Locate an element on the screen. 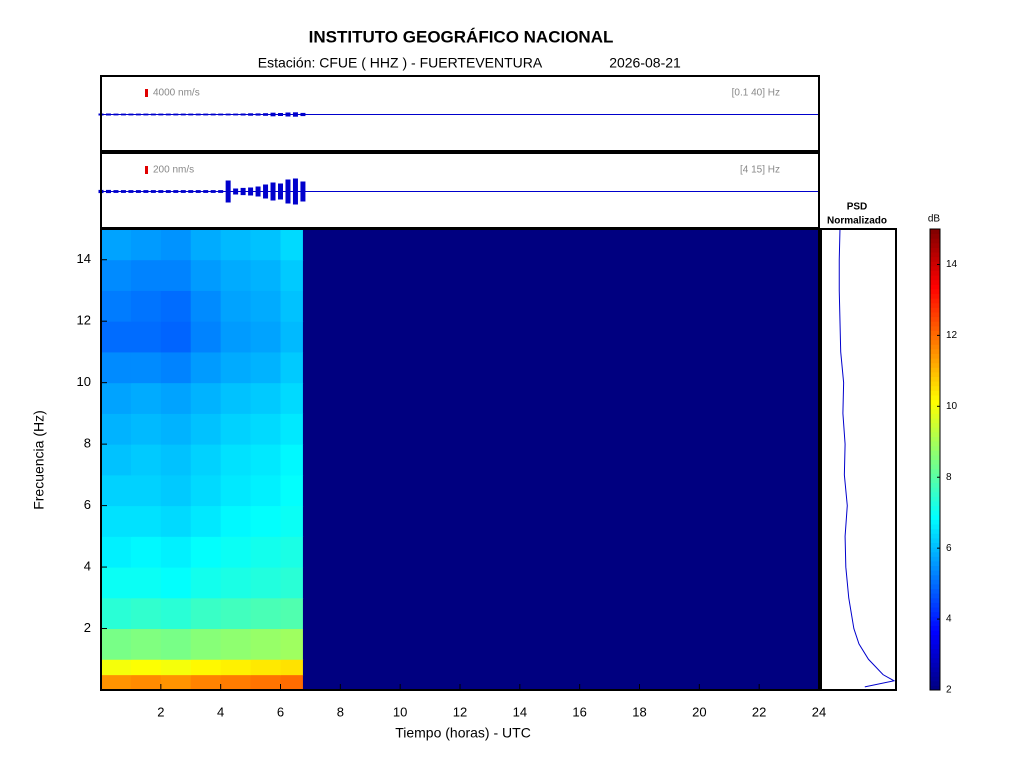 This screenshot has height=768, width=1024. colorbar-tick-label: 4 is located at coordinates (949, 619).